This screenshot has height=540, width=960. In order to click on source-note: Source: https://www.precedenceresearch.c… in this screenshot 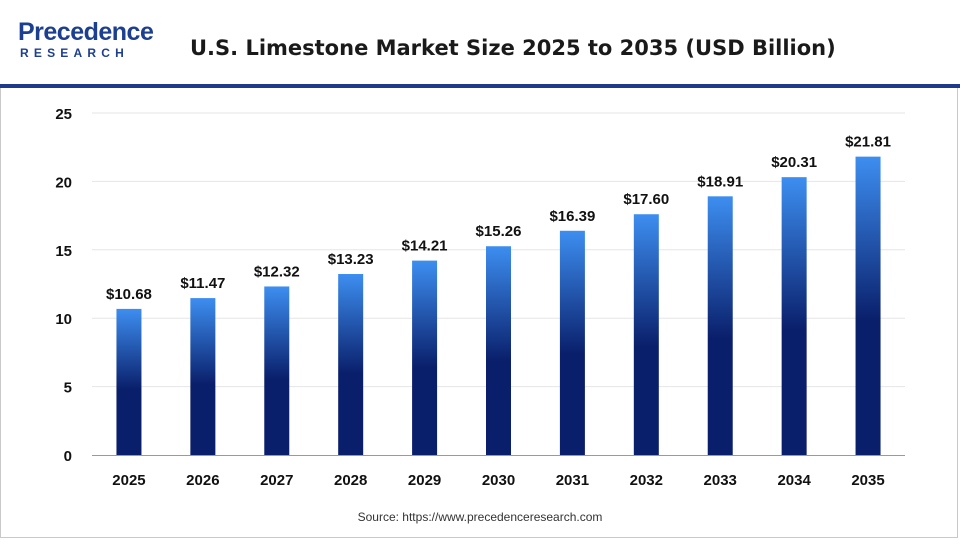, I will do `click(480, 517)`.